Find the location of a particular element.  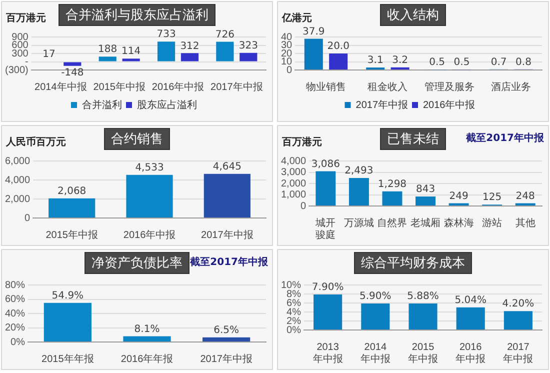

data-label: 6.5% is located at coordinates (227, 330).